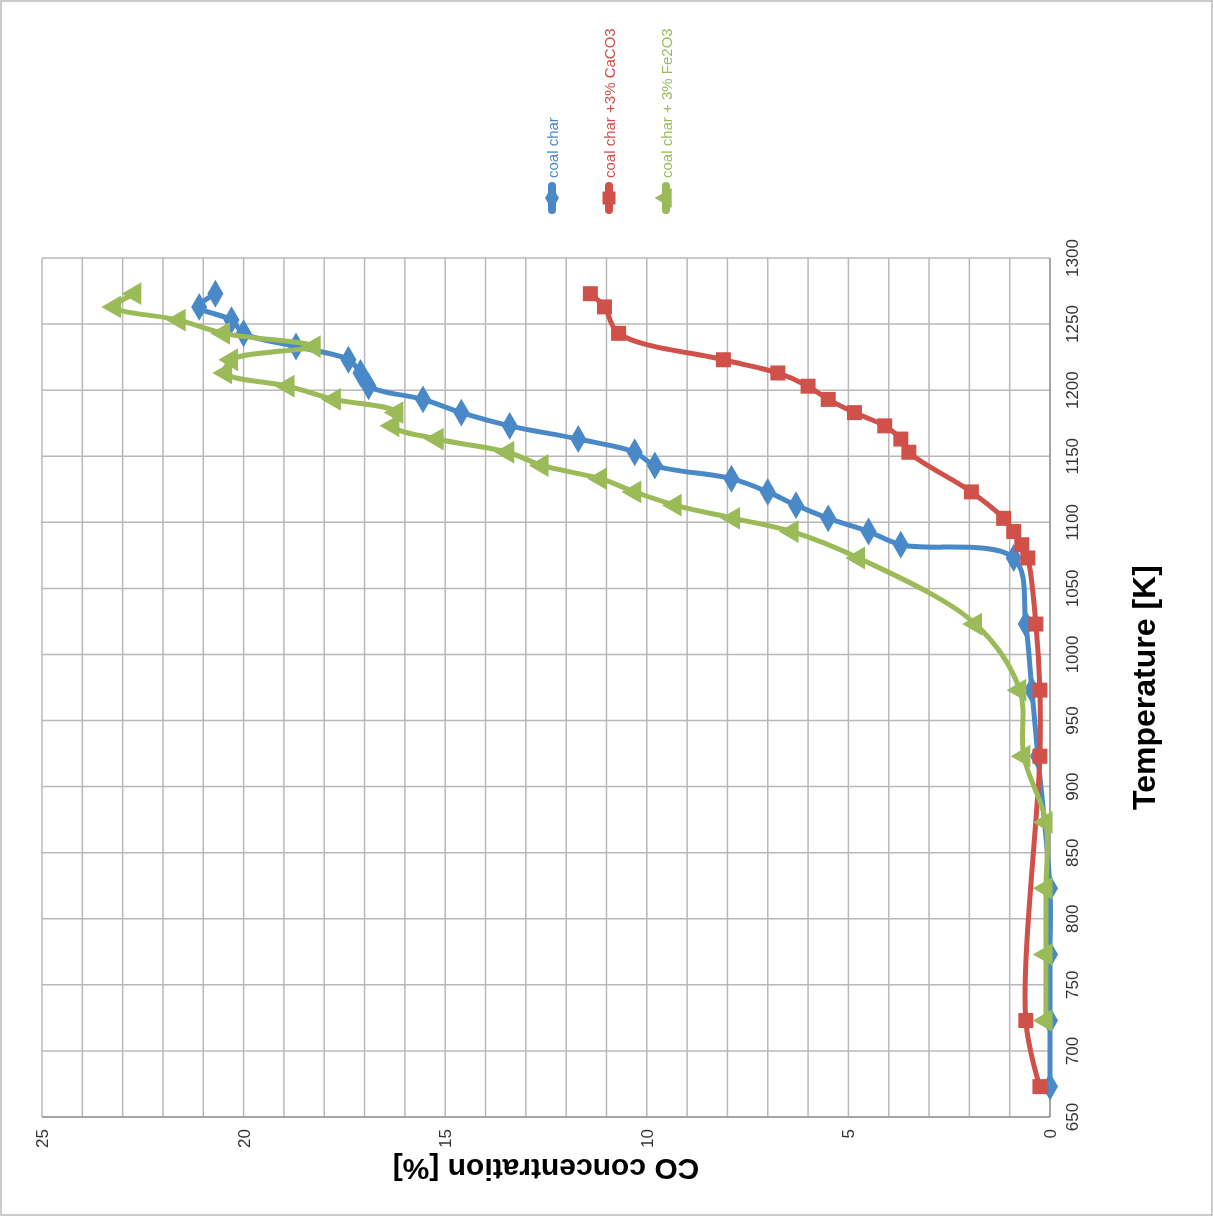 This screenshot has height=1216, width=1213. I want to click on x-tick-label: 0, so click(1050, 1134).